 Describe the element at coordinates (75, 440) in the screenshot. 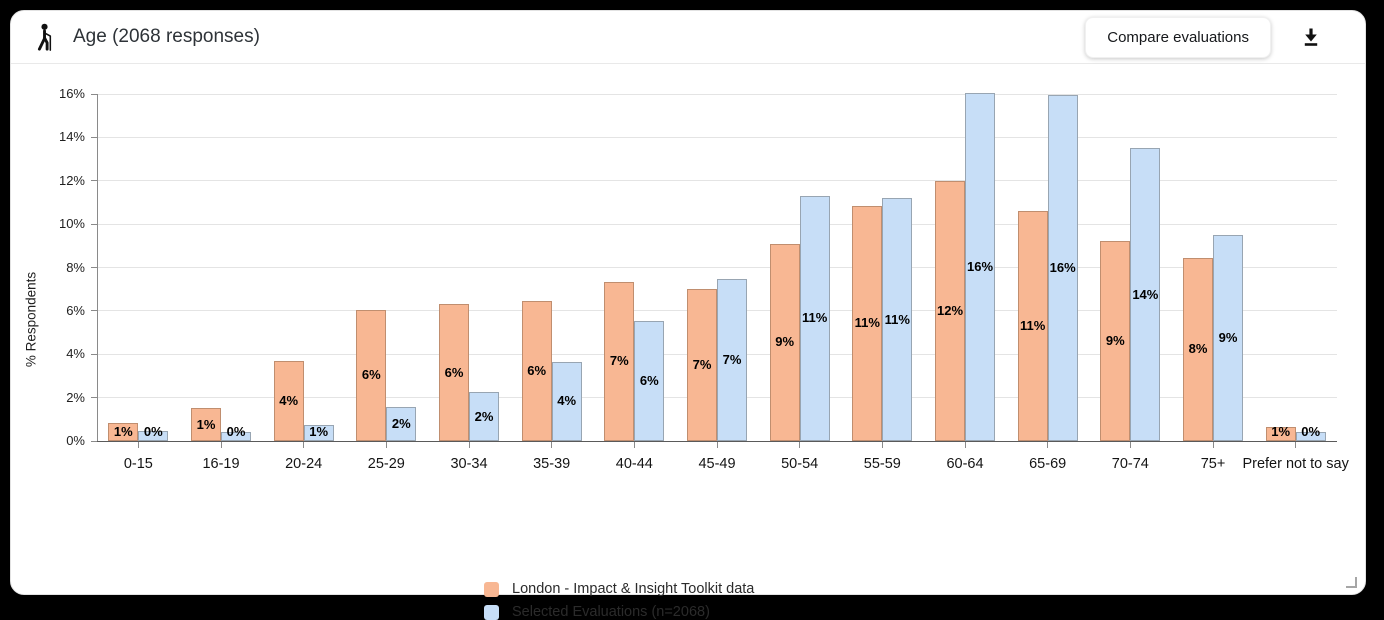

I see `y-axis-tick-label: 0%` at that location.